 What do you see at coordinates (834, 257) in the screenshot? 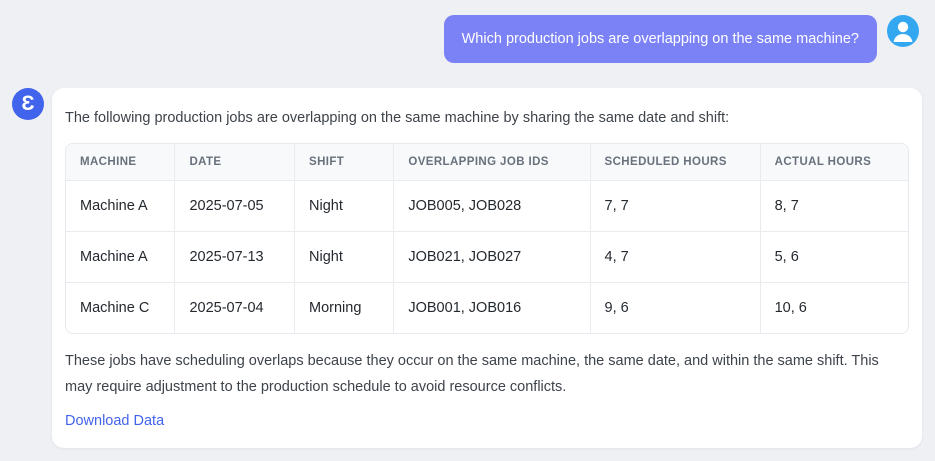
I see `cell-actual-hours: 5, 6` at bounding box center [834, 257].